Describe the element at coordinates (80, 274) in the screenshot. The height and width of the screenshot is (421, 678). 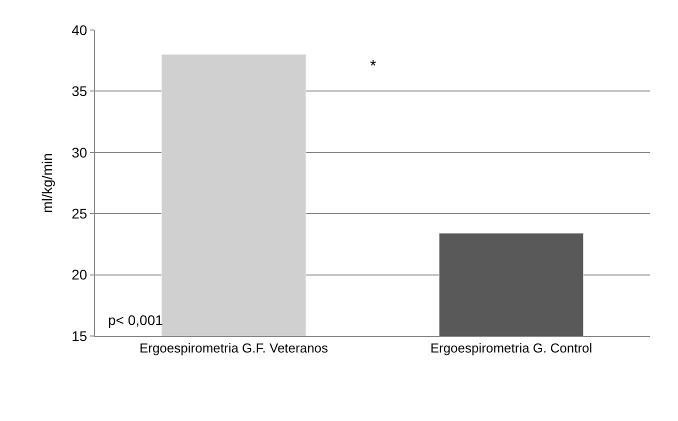
I see `y-tick-label: 20` at that location.